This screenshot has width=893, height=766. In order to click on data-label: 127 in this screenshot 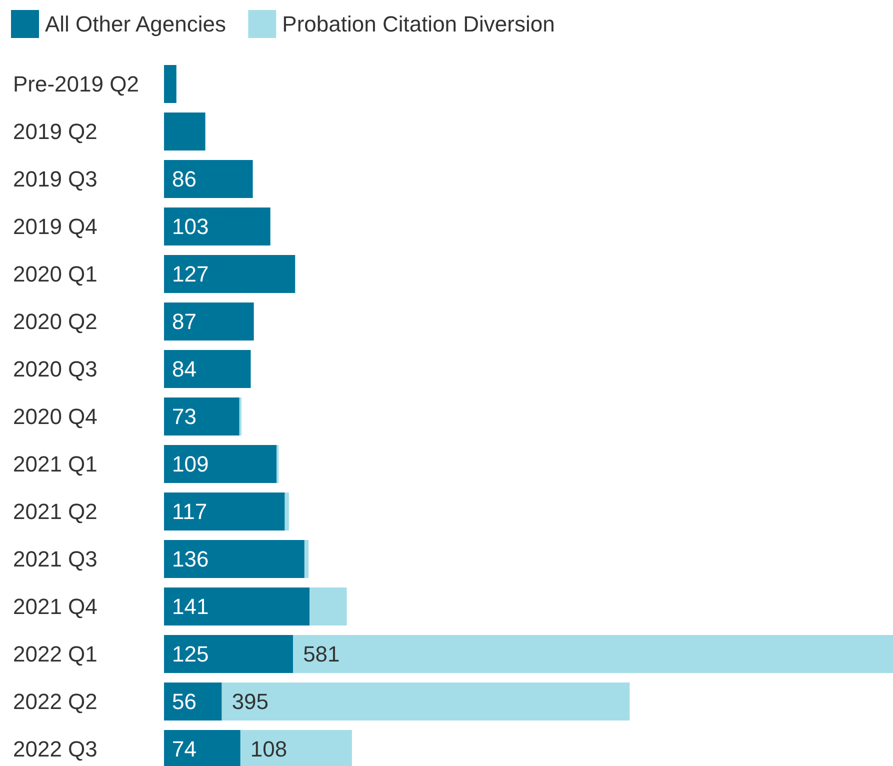, I will do `click(190, 274)`.